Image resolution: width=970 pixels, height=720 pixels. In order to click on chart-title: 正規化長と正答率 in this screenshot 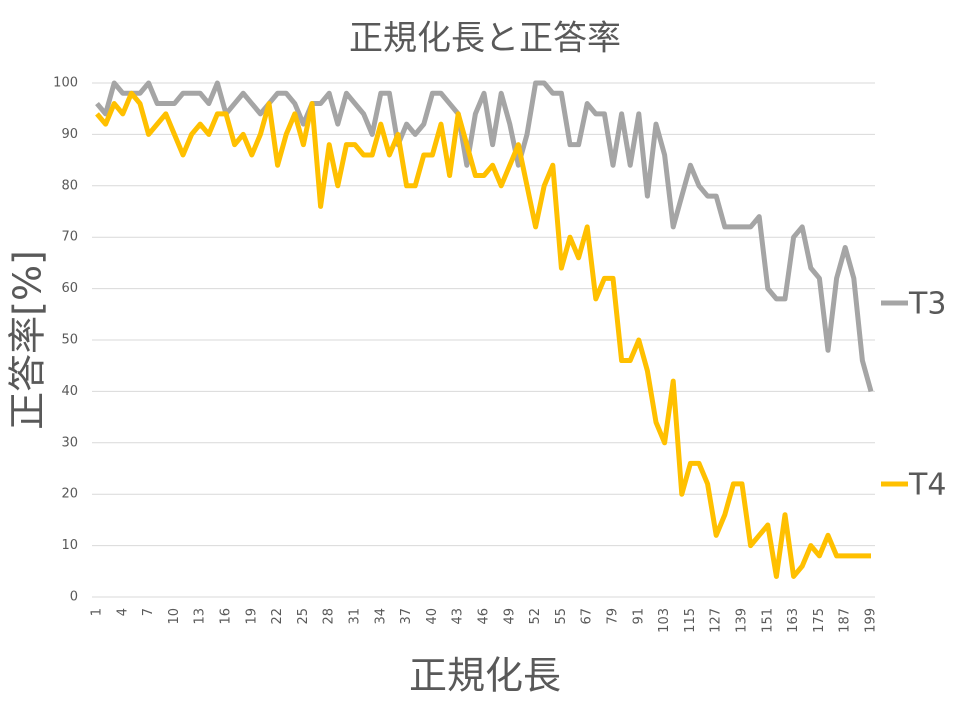, I will do `click(485, 39)`.